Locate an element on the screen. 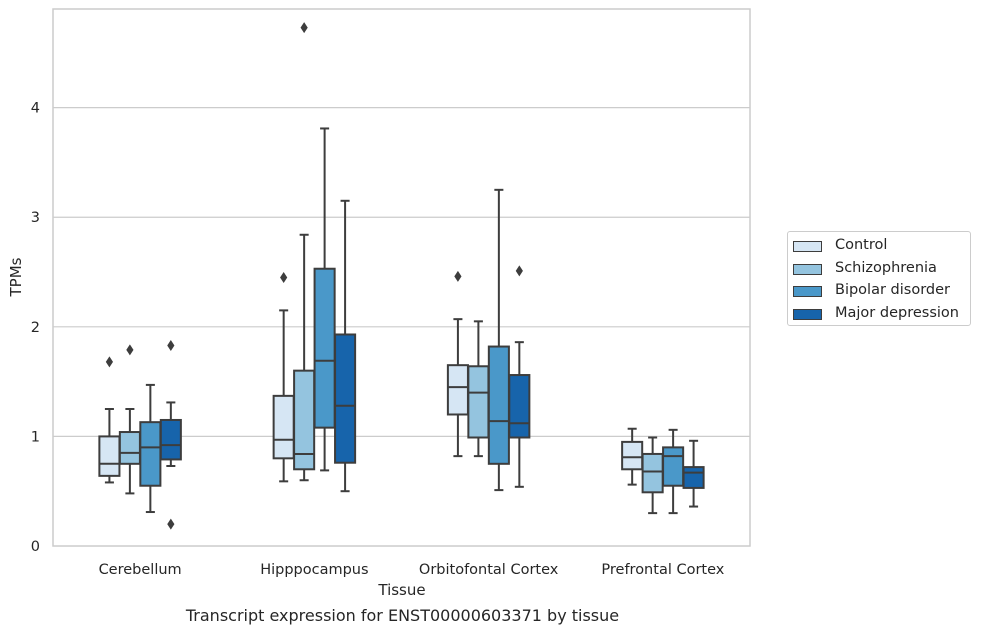 Image resolution: width=983 pixels, height=634 pixels. legend-label: Schizophrenia is located at coordinates (886, 267).